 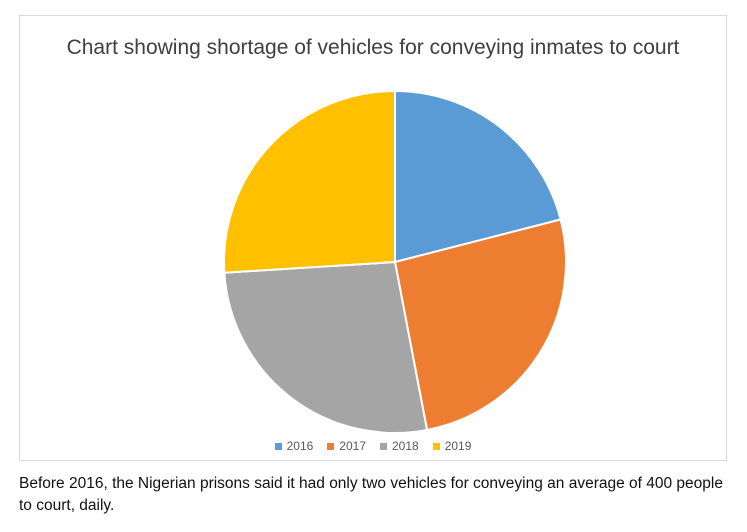 I want to click on legend-item-2016: 2016, so click(x=294, y=446).